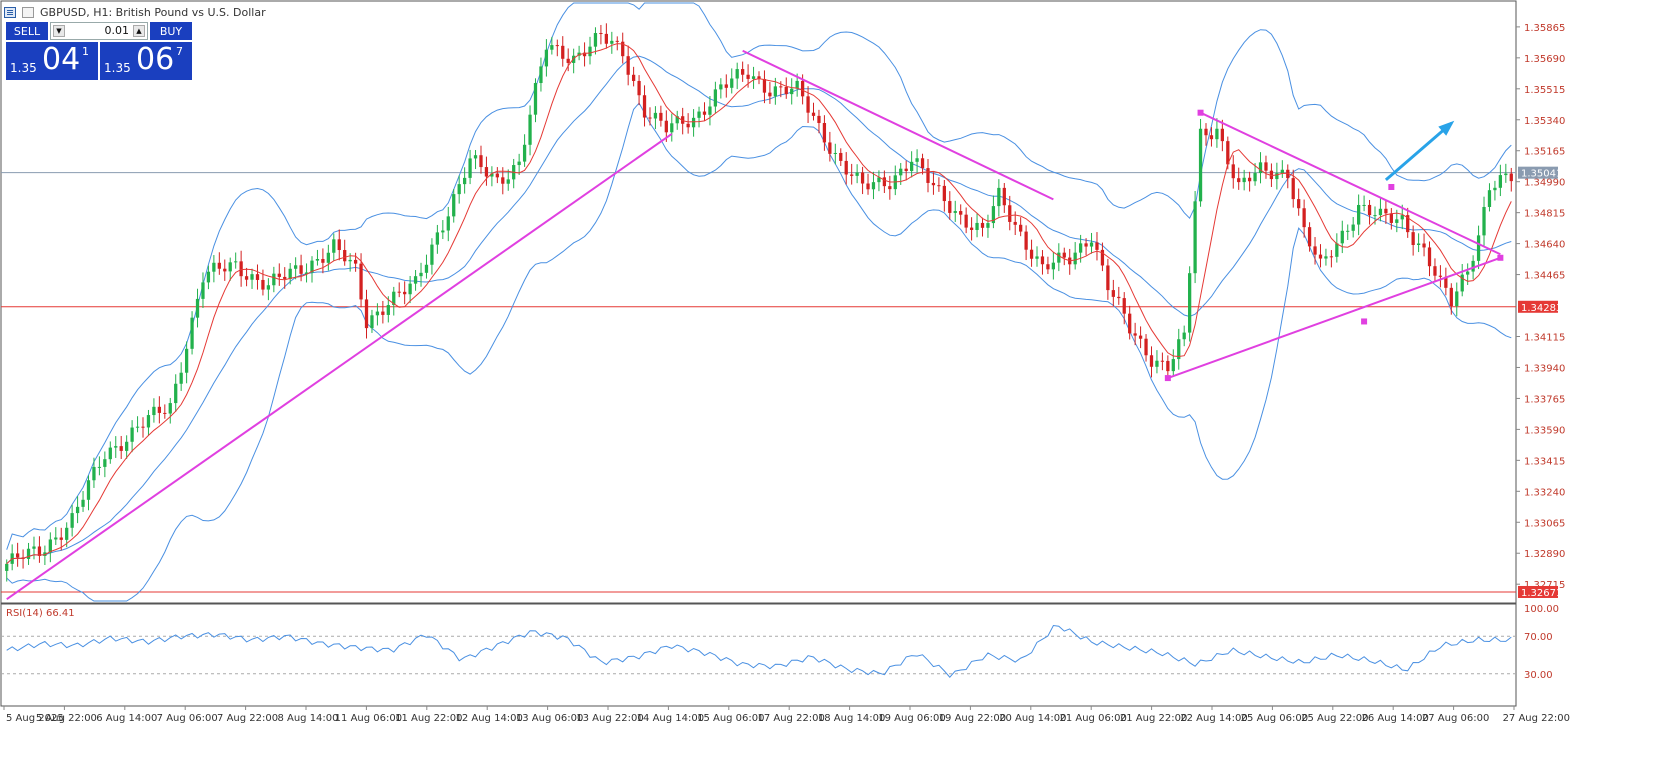 The width and height of the screenshot is (1672, 778). Describe the element at coordinates (1391, 187) in the screenshot. I see `trendline-anchor` at that location.